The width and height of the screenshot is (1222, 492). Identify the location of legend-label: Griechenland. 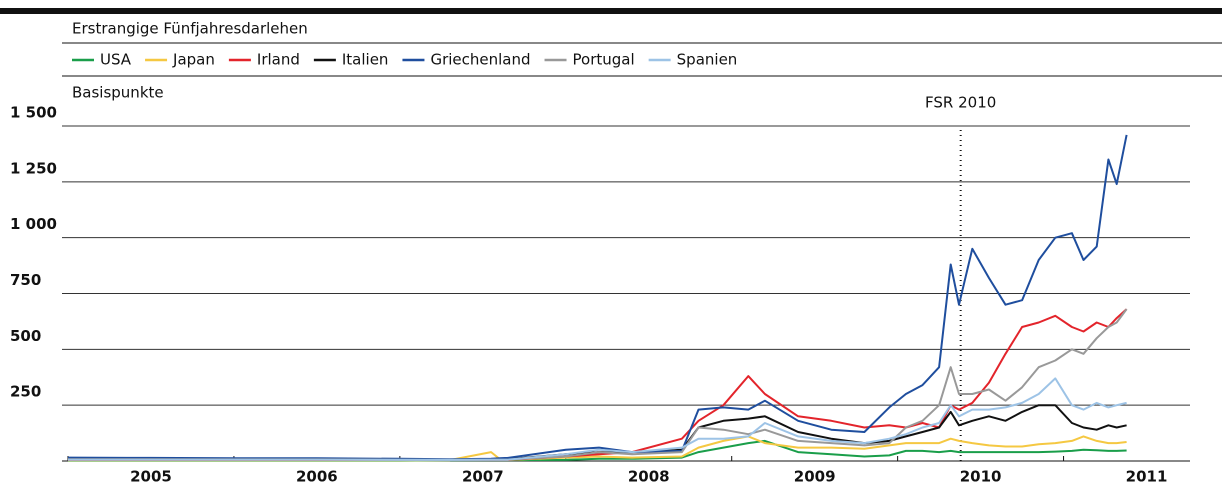
(480, 60).